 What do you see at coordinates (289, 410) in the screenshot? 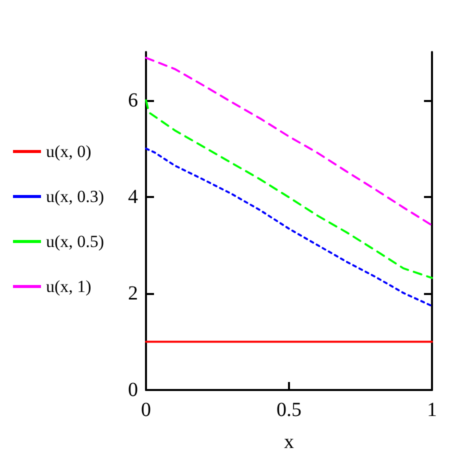
I see `x-tick-label: 0.5` at bounding box center [289, 410].